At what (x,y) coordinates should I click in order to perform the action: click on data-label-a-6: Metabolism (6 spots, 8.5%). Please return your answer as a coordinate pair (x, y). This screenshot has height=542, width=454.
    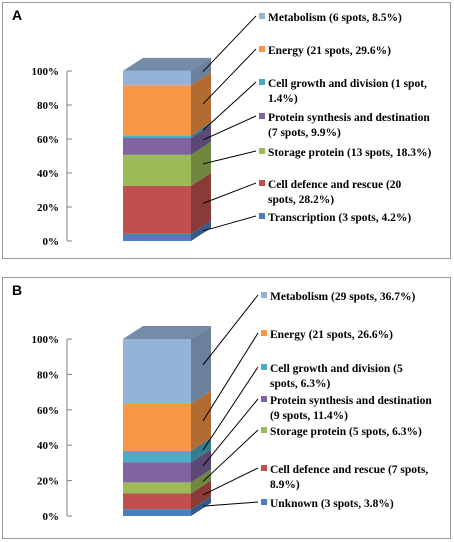
    Looking at the image, I should click on (335, 18).